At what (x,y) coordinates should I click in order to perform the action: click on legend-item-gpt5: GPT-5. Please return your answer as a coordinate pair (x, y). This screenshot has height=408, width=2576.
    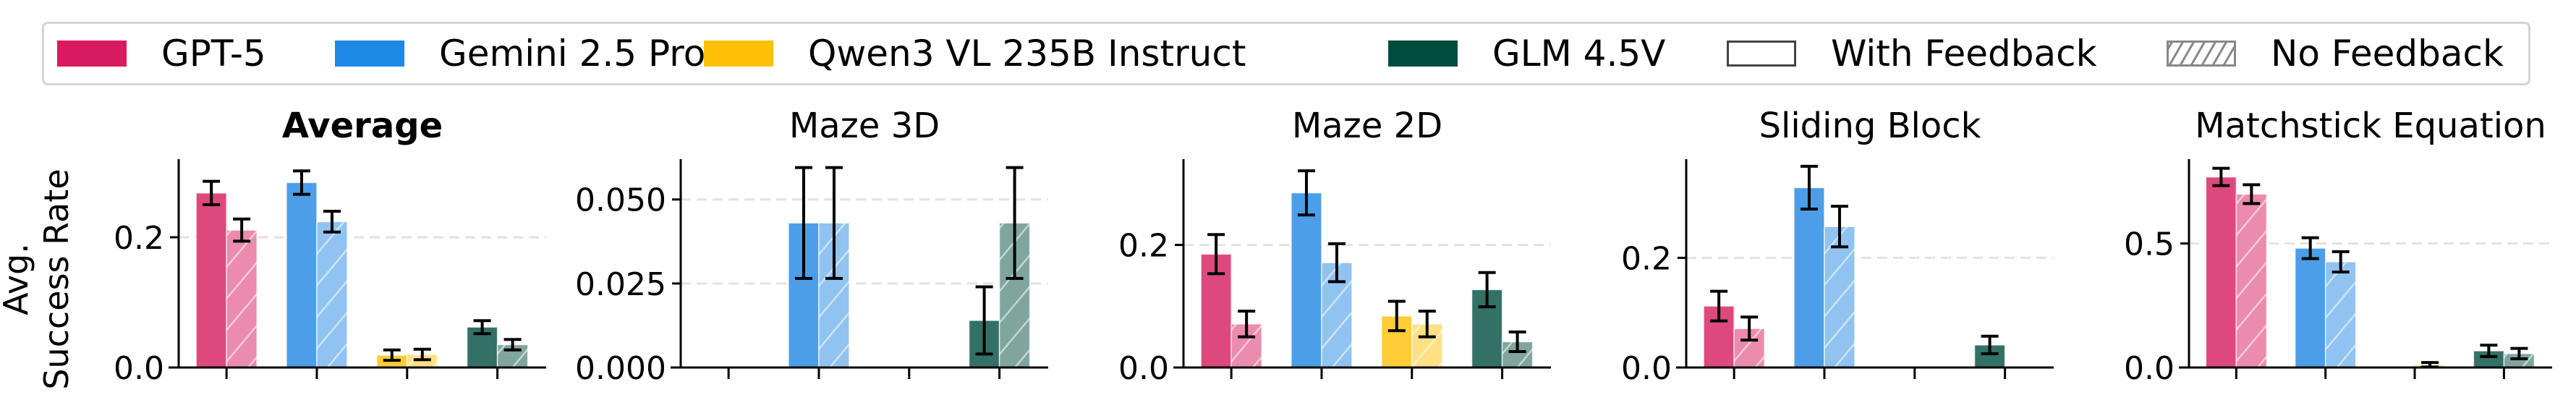
    Looking at the image, I should click on (161, 53).